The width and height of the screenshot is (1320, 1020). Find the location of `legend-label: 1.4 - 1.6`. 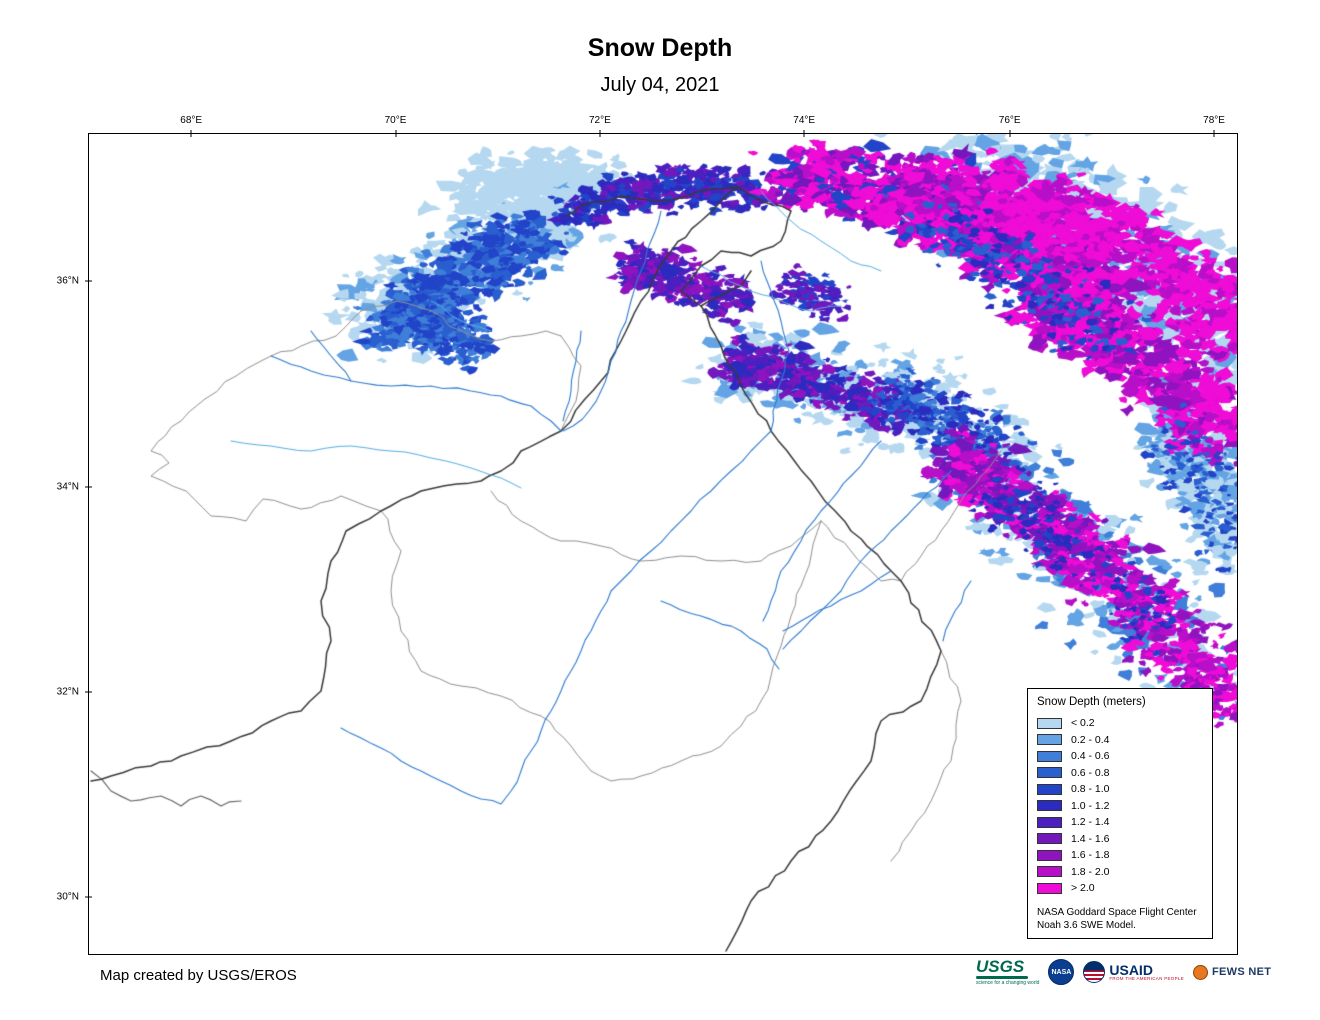

legend-label: 1.4 - 1.6 is located at coordinates (1090, 838).